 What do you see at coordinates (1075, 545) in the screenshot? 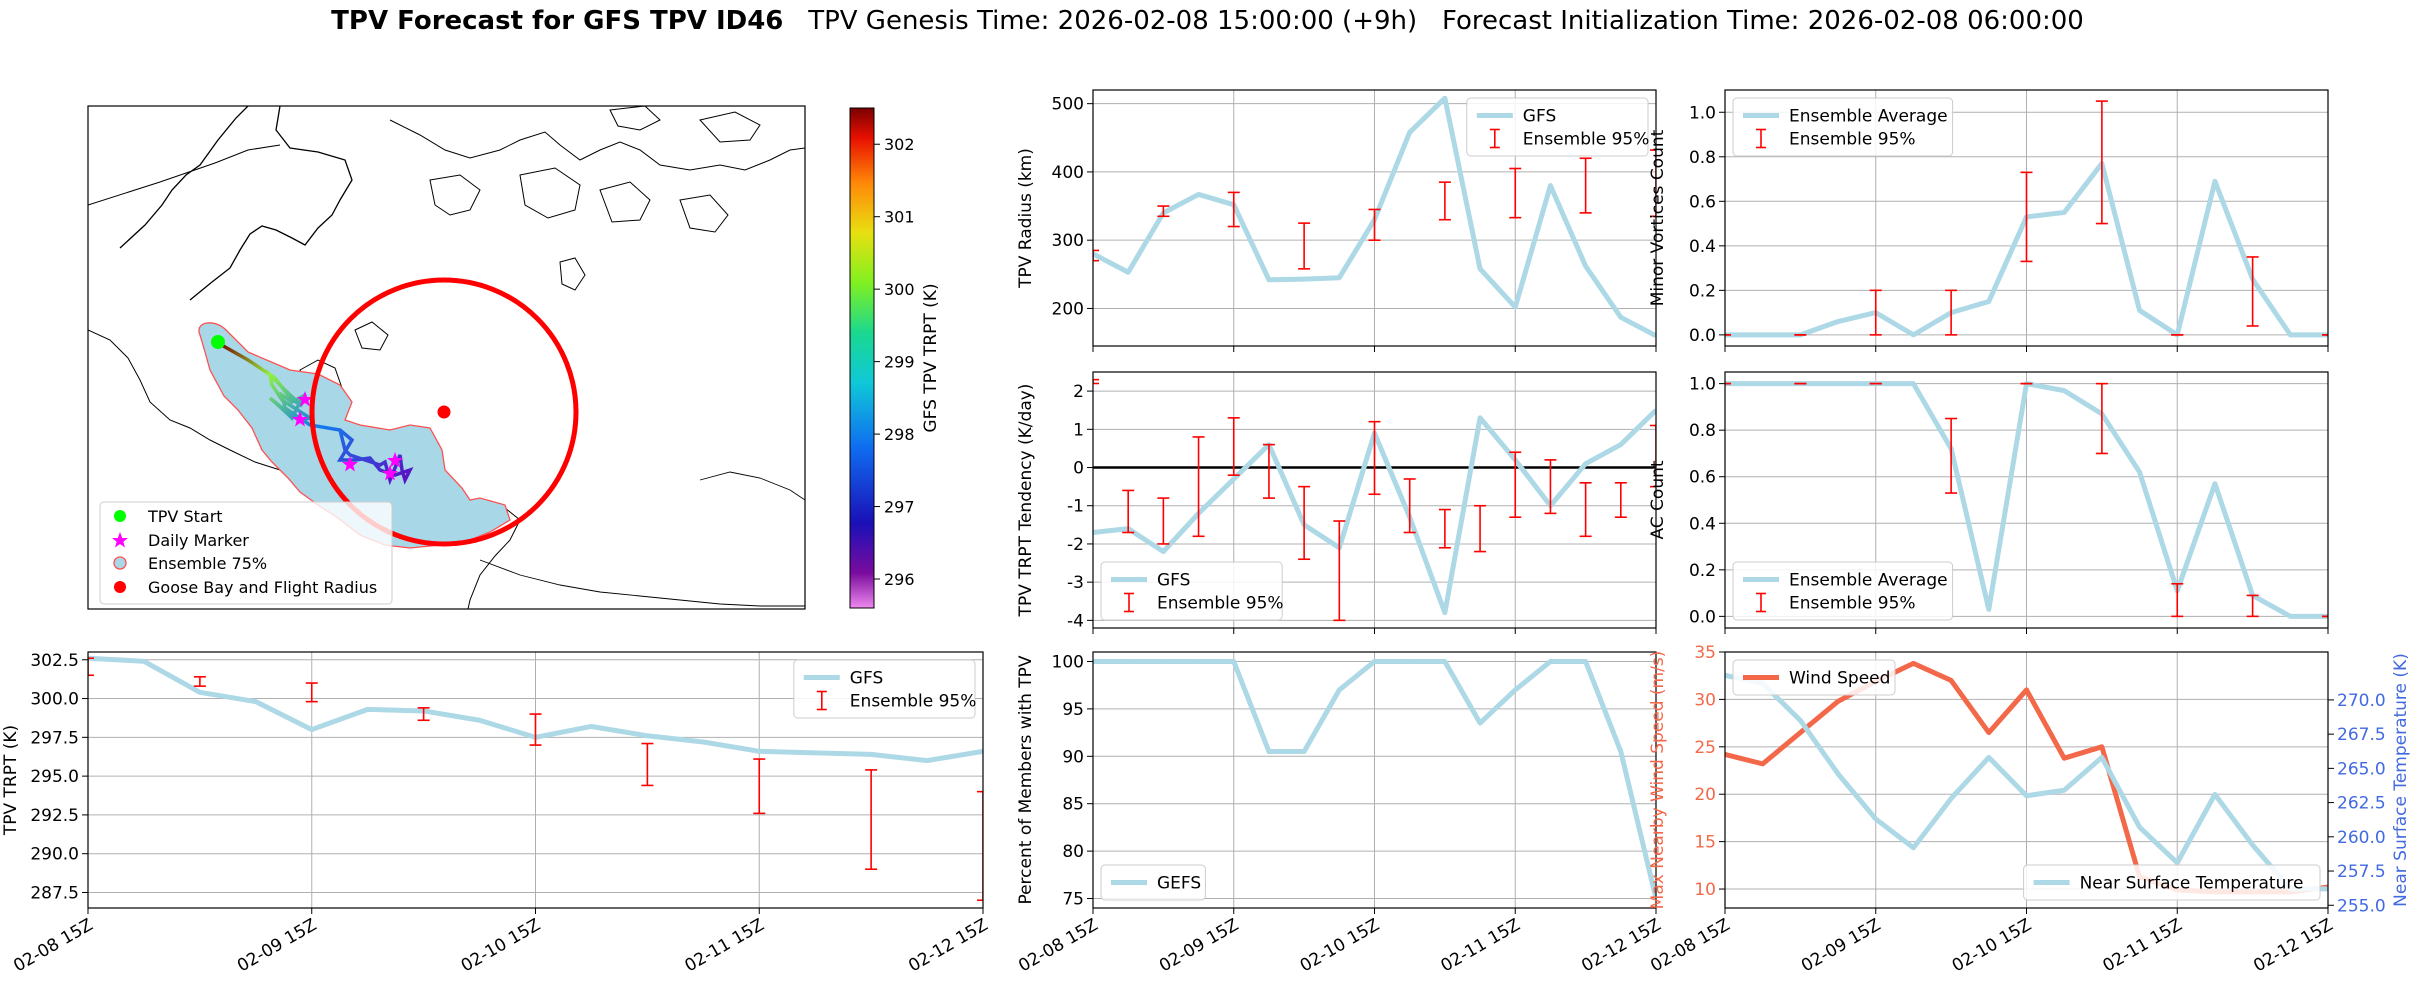
I see `y-tick-label: -2` at bounding box center [1075, 545].